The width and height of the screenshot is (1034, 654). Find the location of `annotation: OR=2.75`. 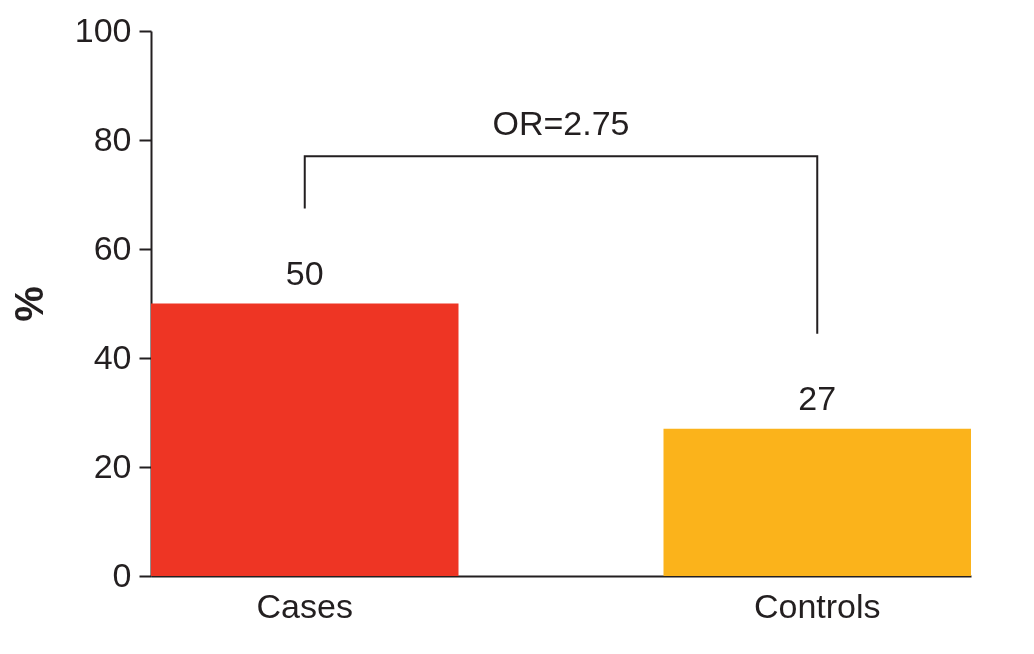

annotation: OR=2.75 is located at coordinates (561, 123).